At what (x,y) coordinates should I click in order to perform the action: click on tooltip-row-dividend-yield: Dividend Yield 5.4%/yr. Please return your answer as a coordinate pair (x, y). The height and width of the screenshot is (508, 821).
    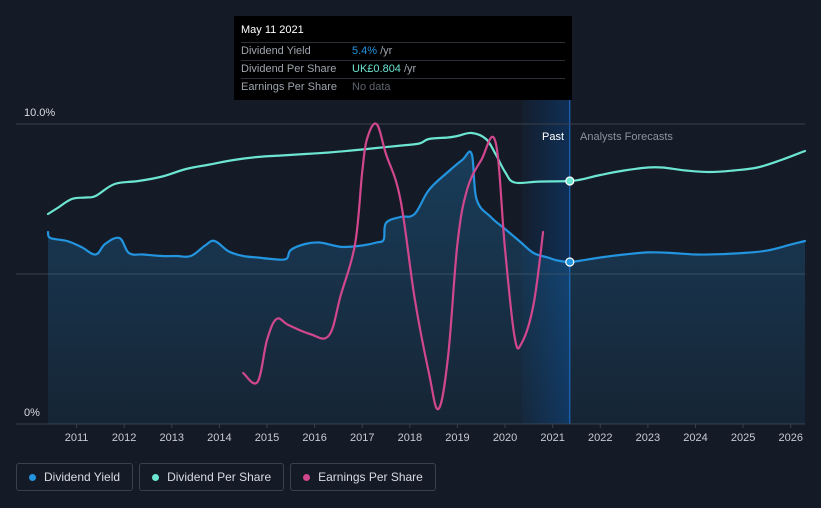
    Looking at the image, I should click on (403, 52).